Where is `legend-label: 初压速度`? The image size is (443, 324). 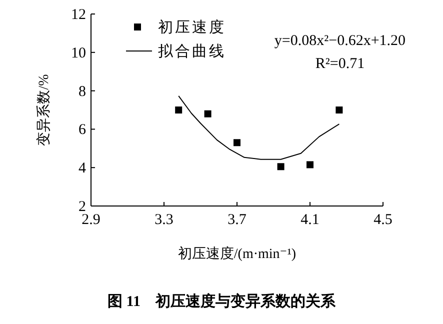 legend-label: 初压速度 is located at coordinates (192, 27).